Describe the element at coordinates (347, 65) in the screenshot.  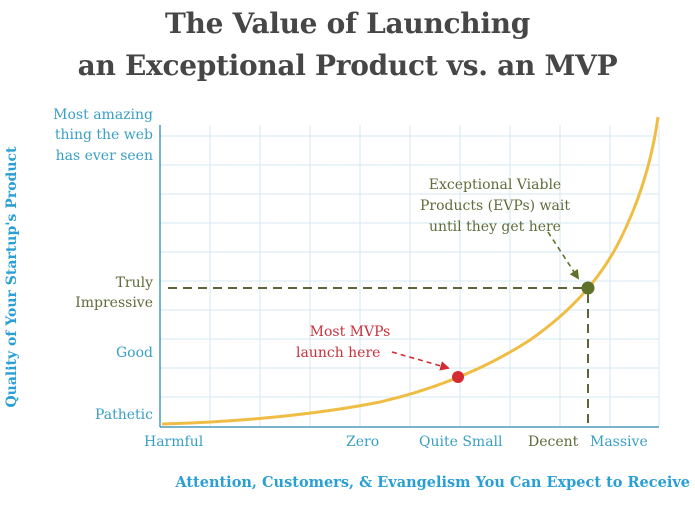
I see `chart-title-line2: an Exceptional Product vs. an MVP` at that location.